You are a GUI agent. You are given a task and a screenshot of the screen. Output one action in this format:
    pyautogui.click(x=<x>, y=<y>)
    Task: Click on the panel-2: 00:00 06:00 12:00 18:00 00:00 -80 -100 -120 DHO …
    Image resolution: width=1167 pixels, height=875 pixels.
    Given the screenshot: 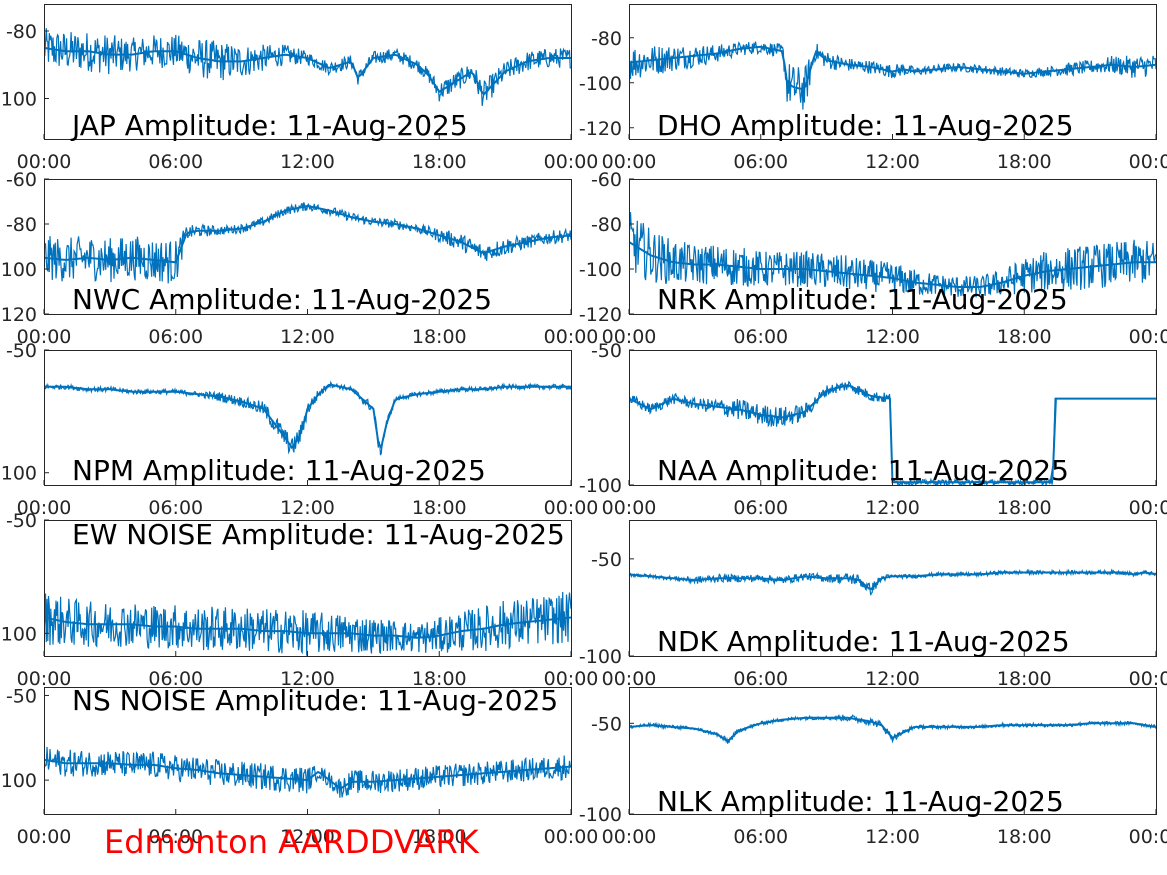 What is the action you would take?
    pyautogui.click(x=873, y=88)
    